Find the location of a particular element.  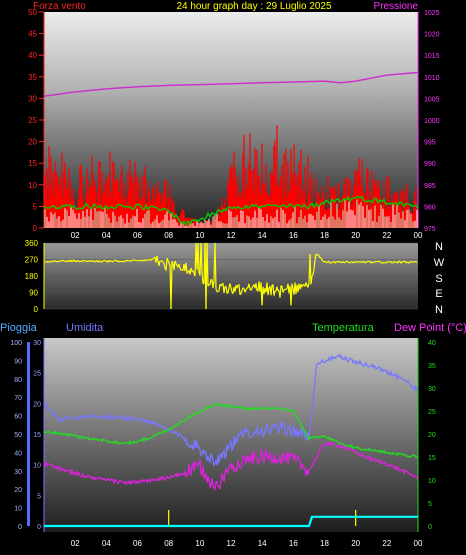

wind-x-tick-22: 22 is located at coordinates (386, 235).